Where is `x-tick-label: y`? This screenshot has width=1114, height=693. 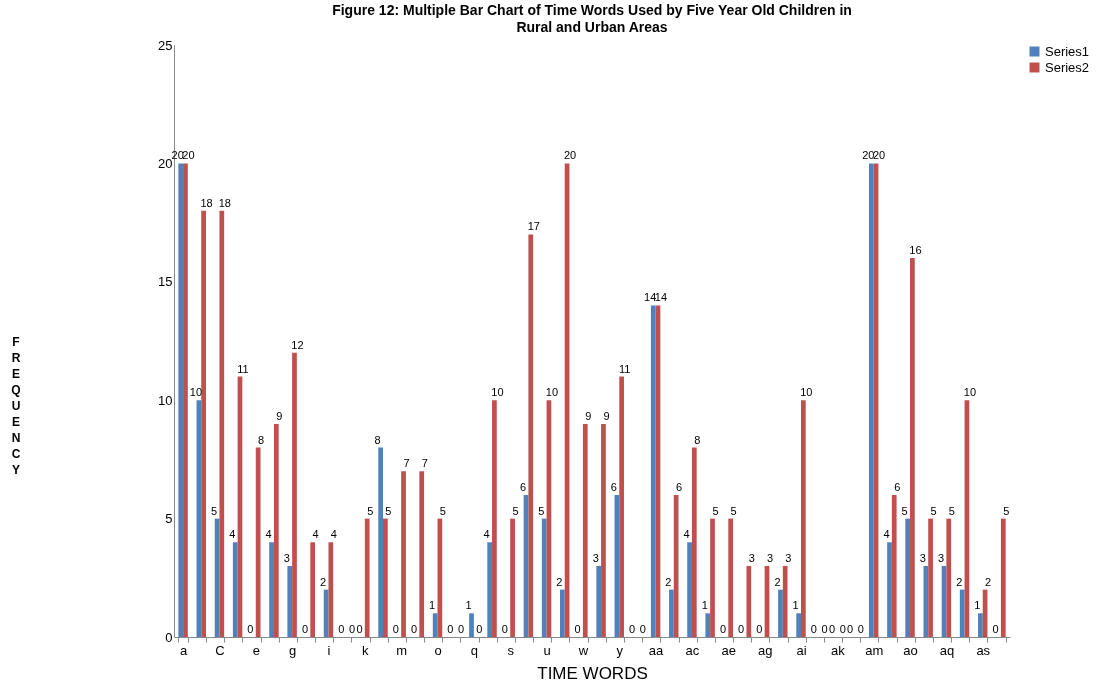 x-tick-label: y is located at coordinates (620, 650).